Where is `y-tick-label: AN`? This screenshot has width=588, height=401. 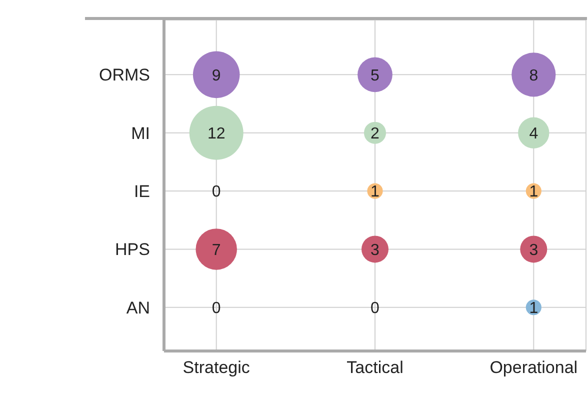 y-tick-label: AN is located at coordinates (138, 308).